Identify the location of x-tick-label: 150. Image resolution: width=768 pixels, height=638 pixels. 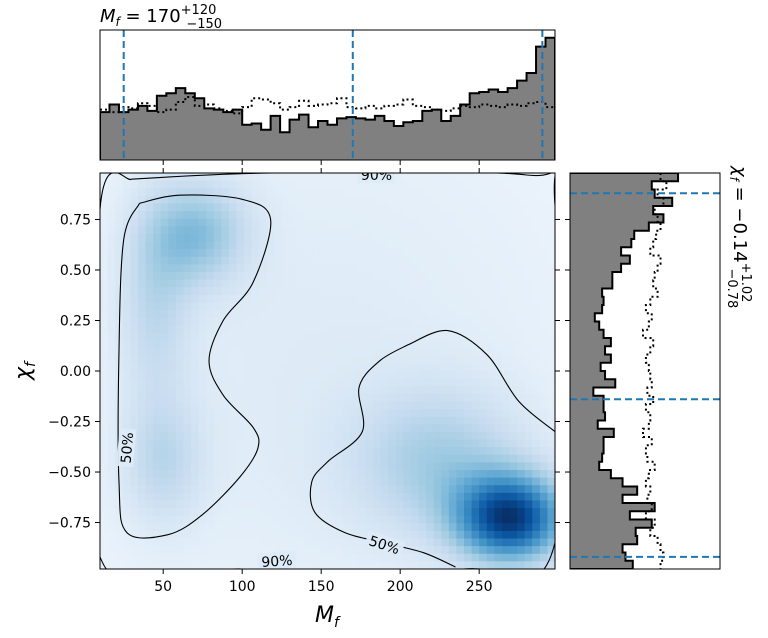
(321, 587).